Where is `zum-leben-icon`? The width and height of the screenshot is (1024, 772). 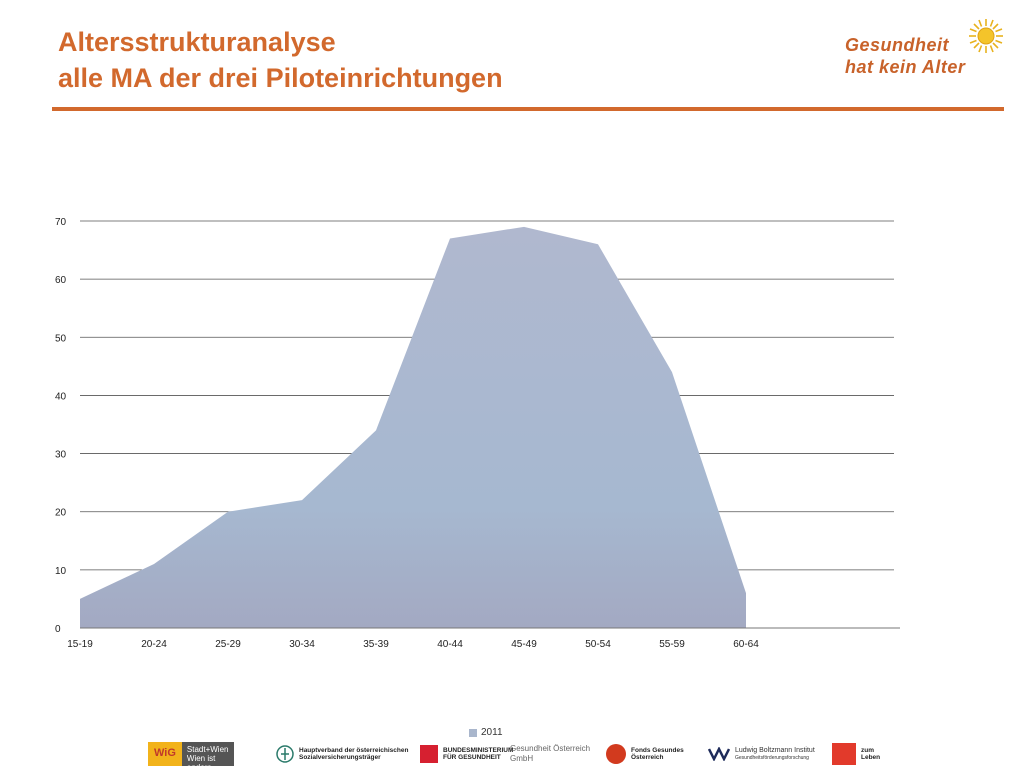 zum-leben-icon is located at coordinates (844, 754).